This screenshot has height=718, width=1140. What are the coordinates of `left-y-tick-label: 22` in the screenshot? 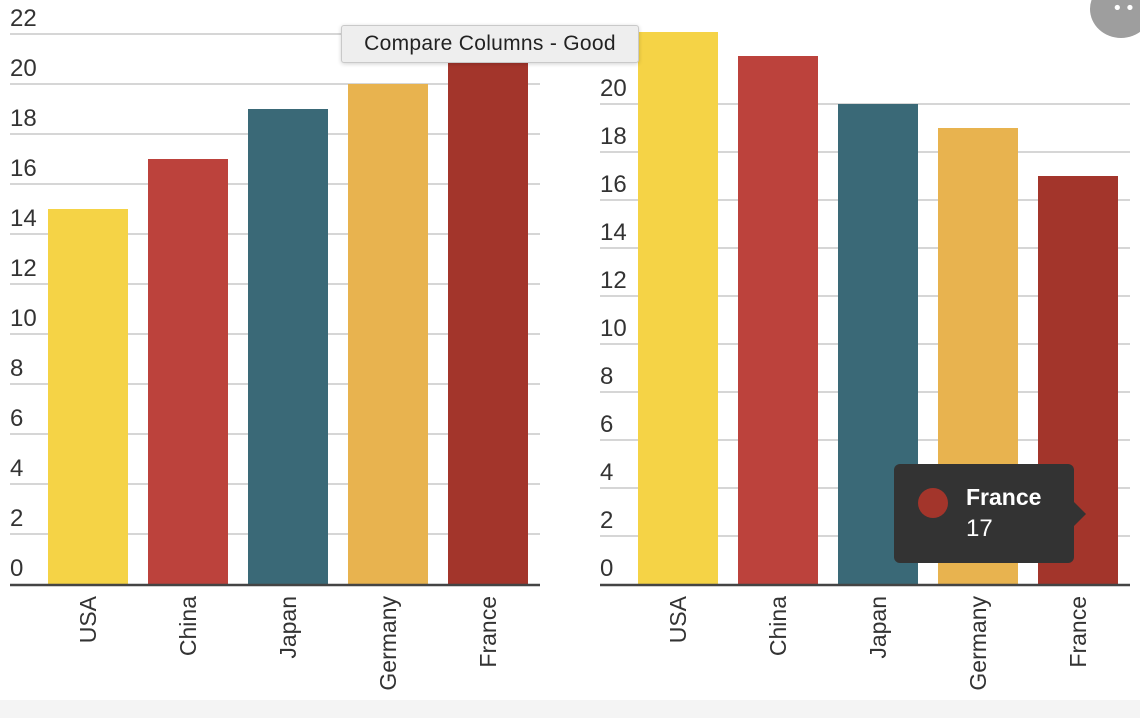 It's located at (23, 18).